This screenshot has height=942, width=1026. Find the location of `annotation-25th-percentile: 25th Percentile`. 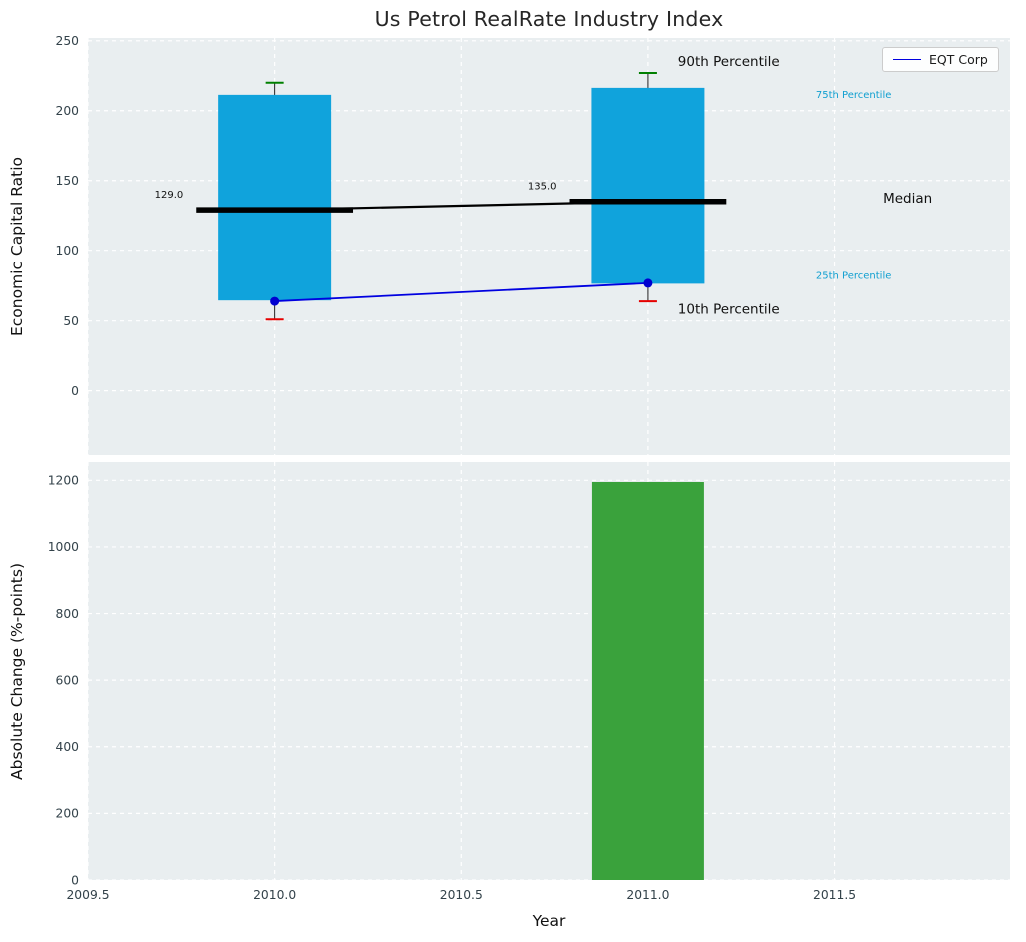

annotation-25th-percentile: 25th Percentile is located at coordinates (854, 276).